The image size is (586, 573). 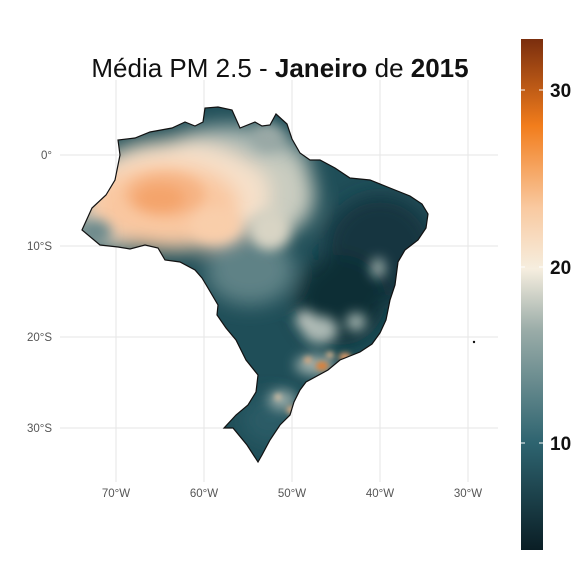 I want to click on y-tick-label: 30°S, so click(x=39, y=429).